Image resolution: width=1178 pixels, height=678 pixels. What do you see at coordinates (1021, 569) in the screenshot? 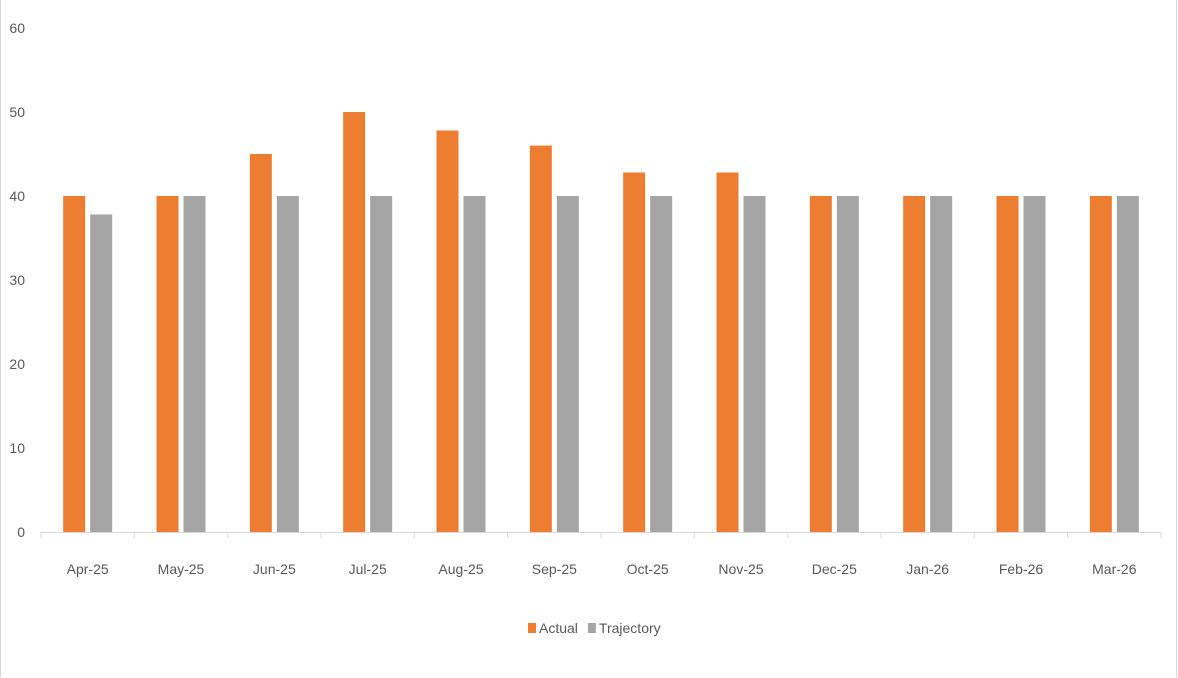
I see `x-tick-label: Feb-26` at bounding box center [1021, 569].